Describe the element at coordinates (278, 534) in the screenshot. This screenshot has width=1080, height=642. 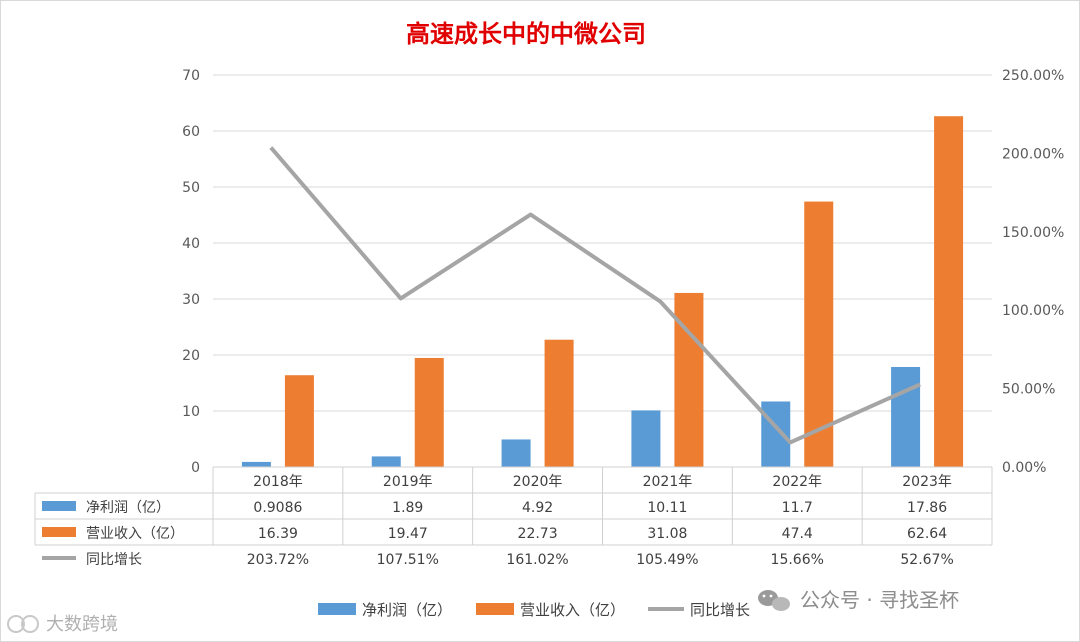
I see `table-cell: 16.39` at that location.